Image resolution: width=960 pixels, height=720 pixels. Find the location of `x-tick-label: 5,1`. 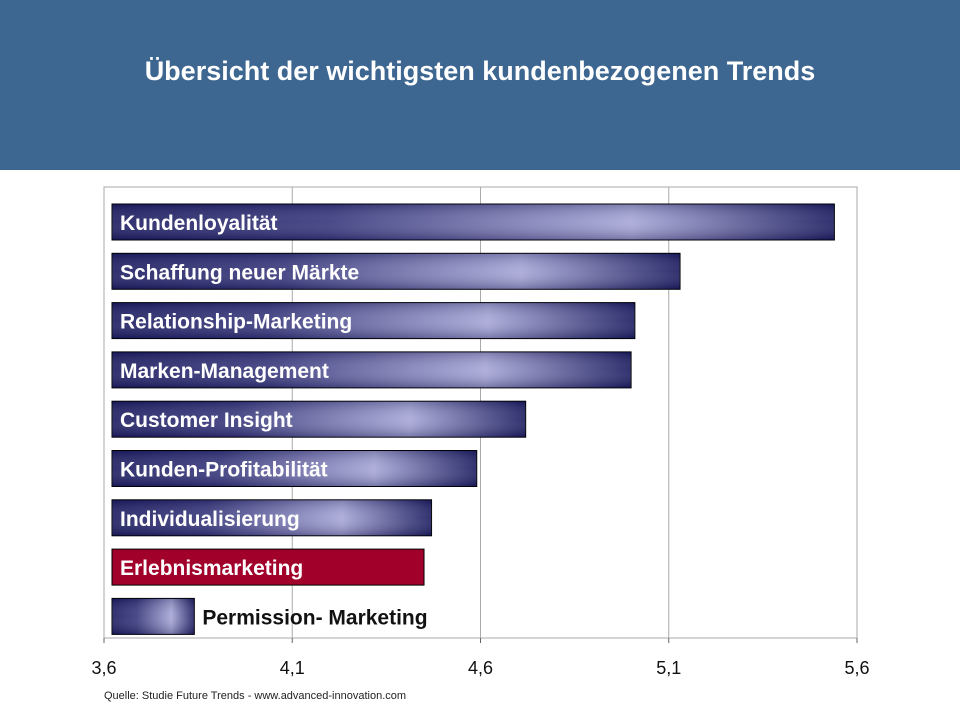

x-tick-label: 5,1 is located at coordinates (668, 668).